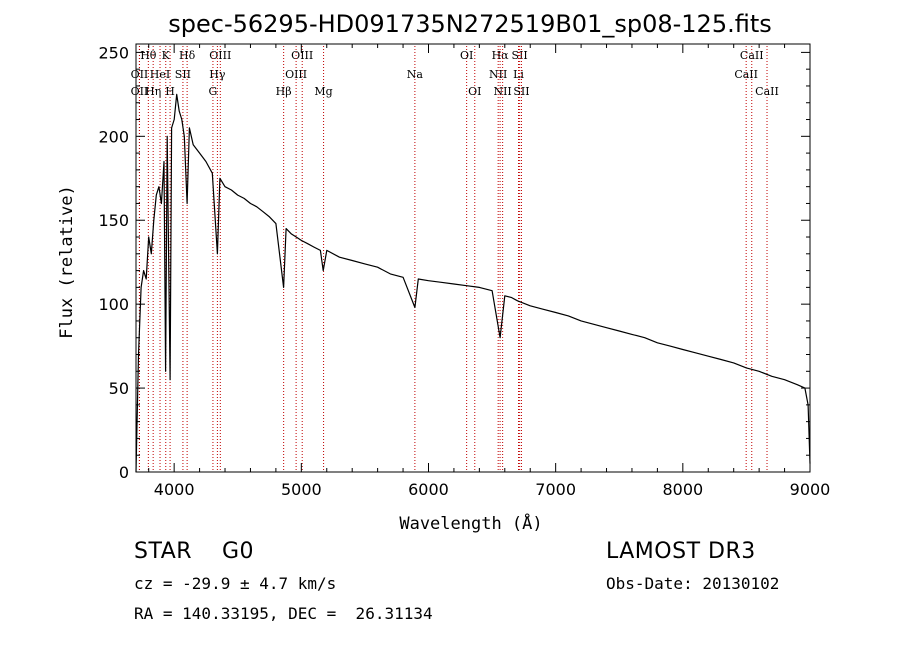  I want to click on y-tick-label: 0, so click(124, 472).